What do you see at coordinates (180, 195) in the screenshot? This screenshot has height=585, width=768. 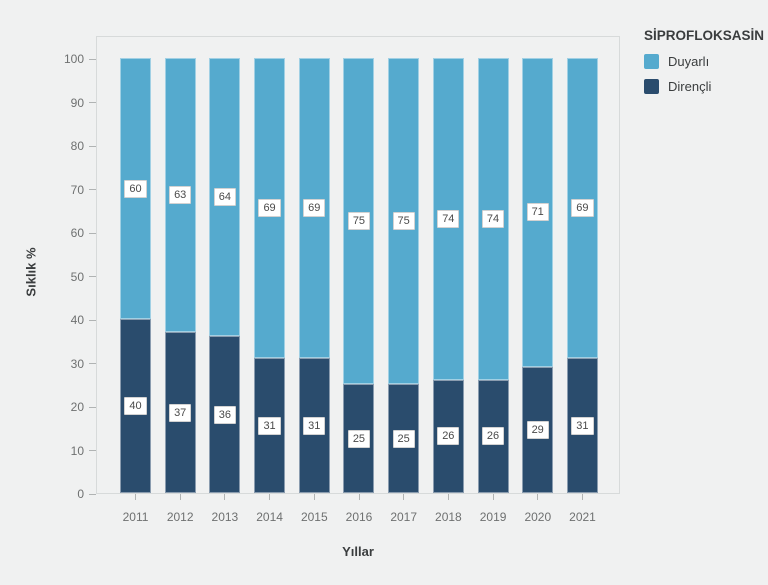 I see `bar-segment-duyarli: 63` at bounding box center [180, 195].